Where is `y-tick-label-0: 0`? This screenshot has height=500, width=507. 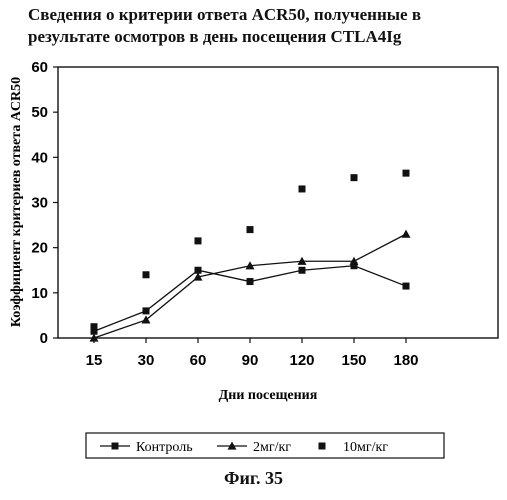
y-tick-label-0: 0 is located at coordinates (44, 338).